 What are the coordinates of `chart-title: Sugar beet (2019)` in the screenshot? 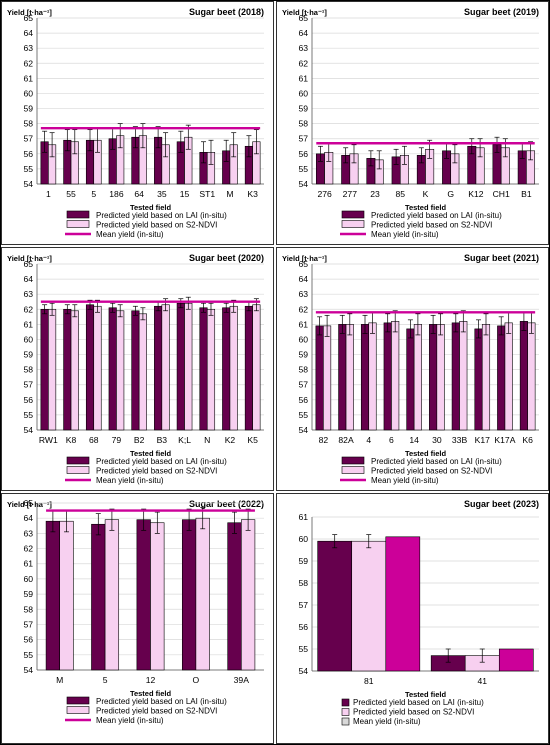 It's located at (501, 12).